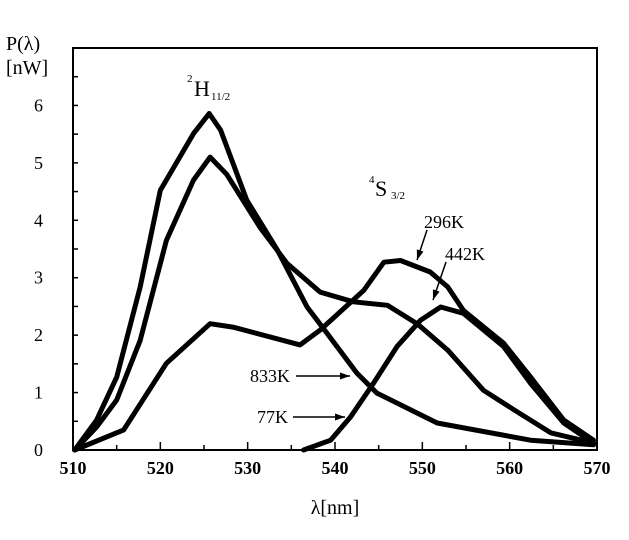  What do you see at coordinates (323, 376) in the screenshot?
I see `arrow-833k` at bounding box center [323, 376].